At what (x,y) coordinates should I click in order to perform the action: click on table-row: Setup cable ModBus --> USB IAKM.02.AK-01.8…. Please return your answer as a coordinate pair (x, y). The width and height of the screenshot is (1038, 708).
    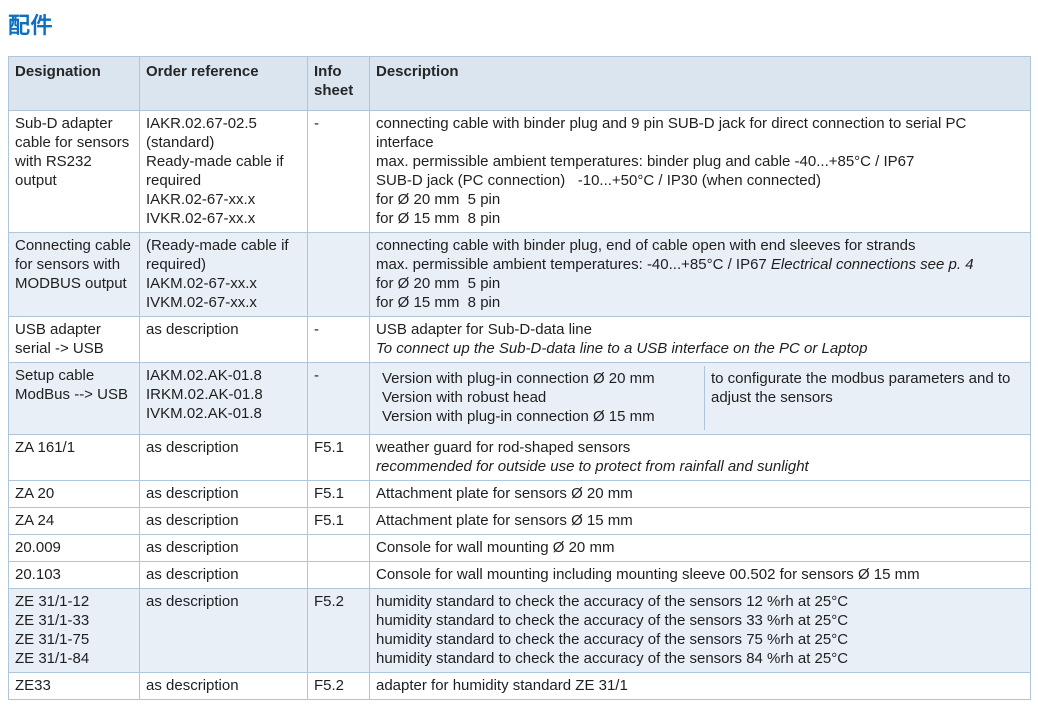
    Looking at the image, I should click on (519, 398).